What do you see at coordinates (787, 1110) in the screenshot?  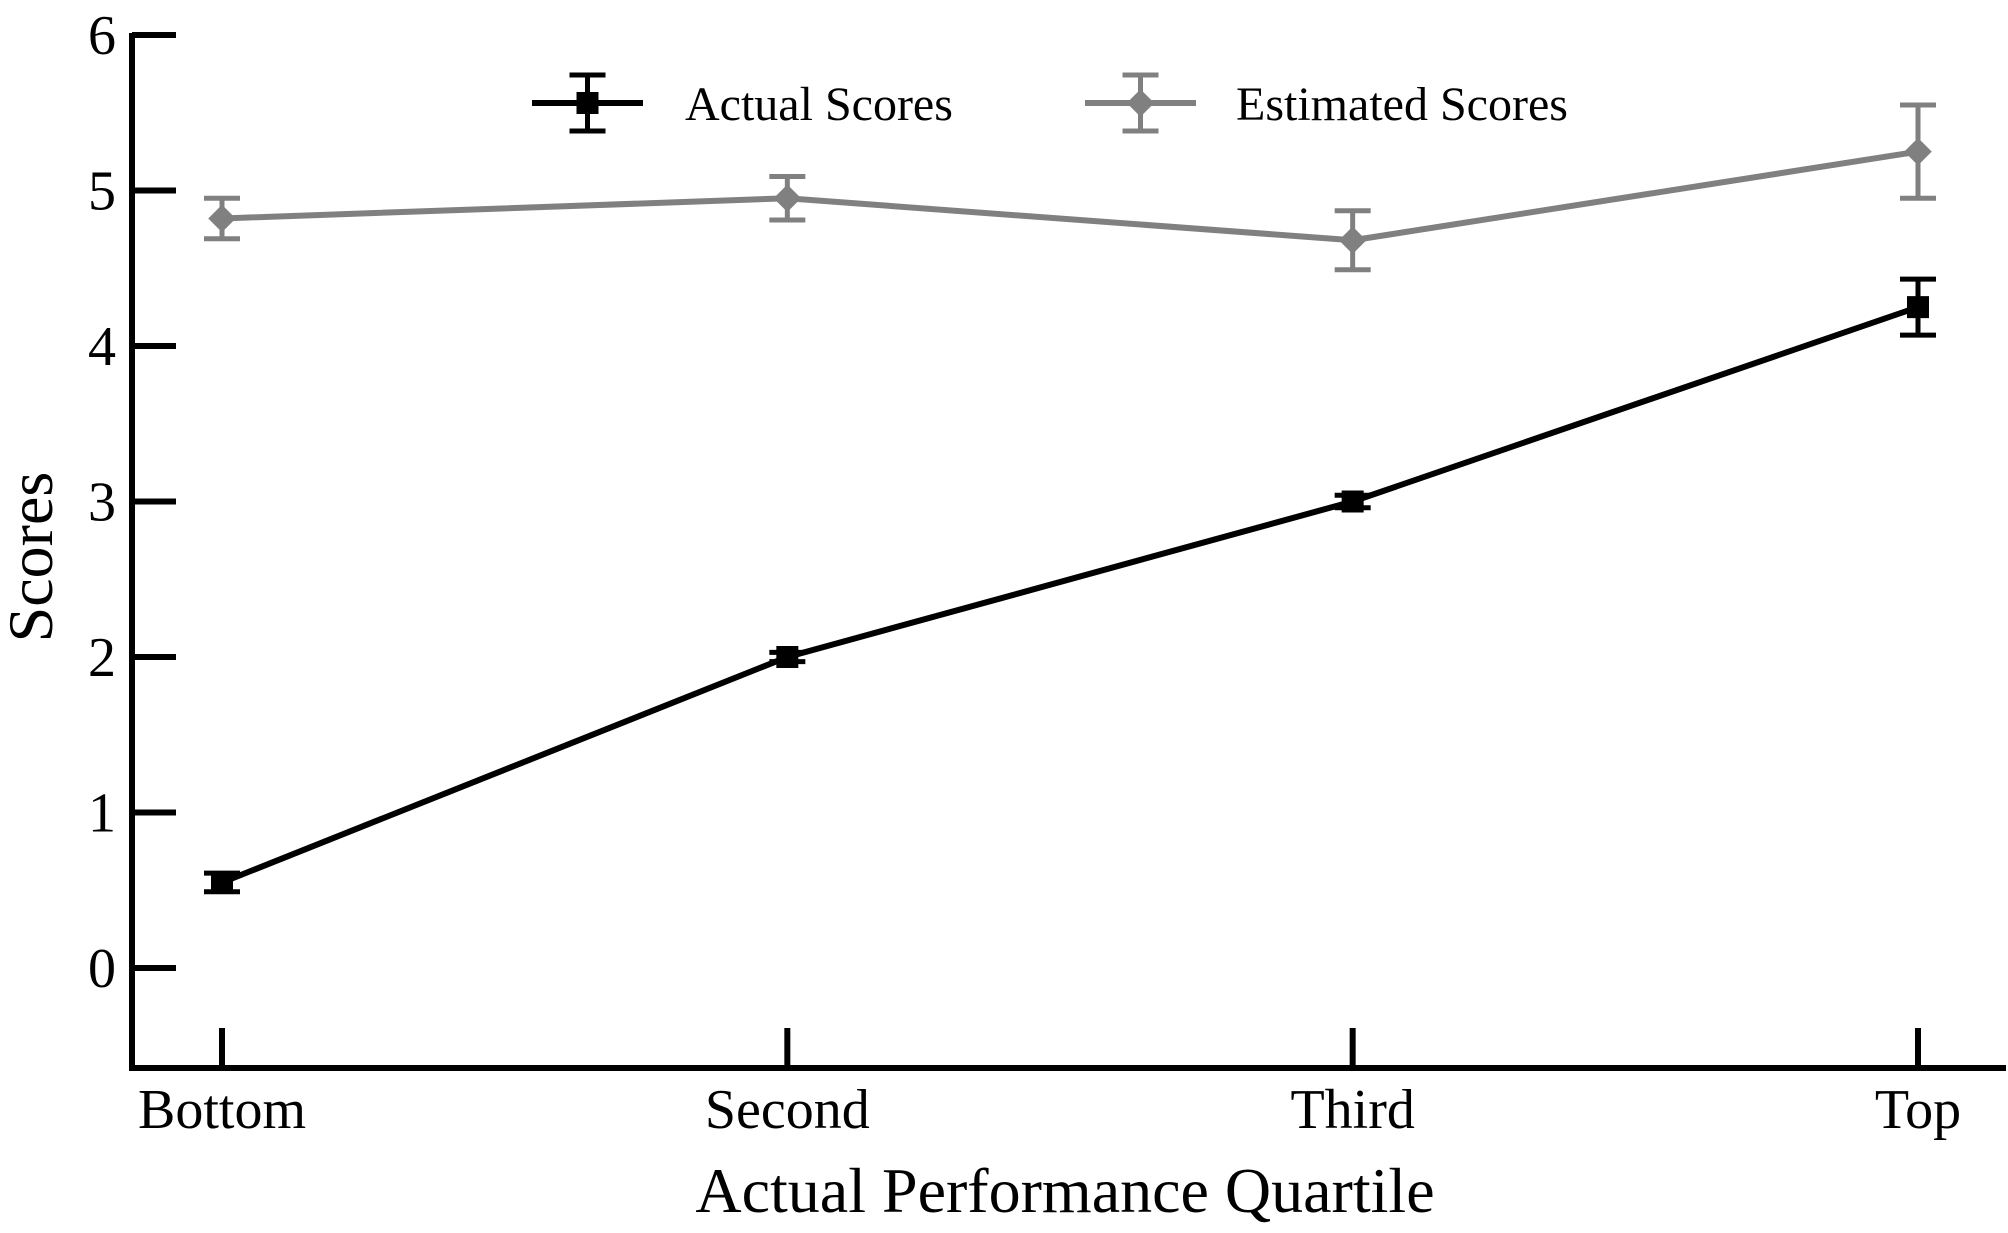 I see `x-tick-label: Second` at bounding box center [787, 1110].